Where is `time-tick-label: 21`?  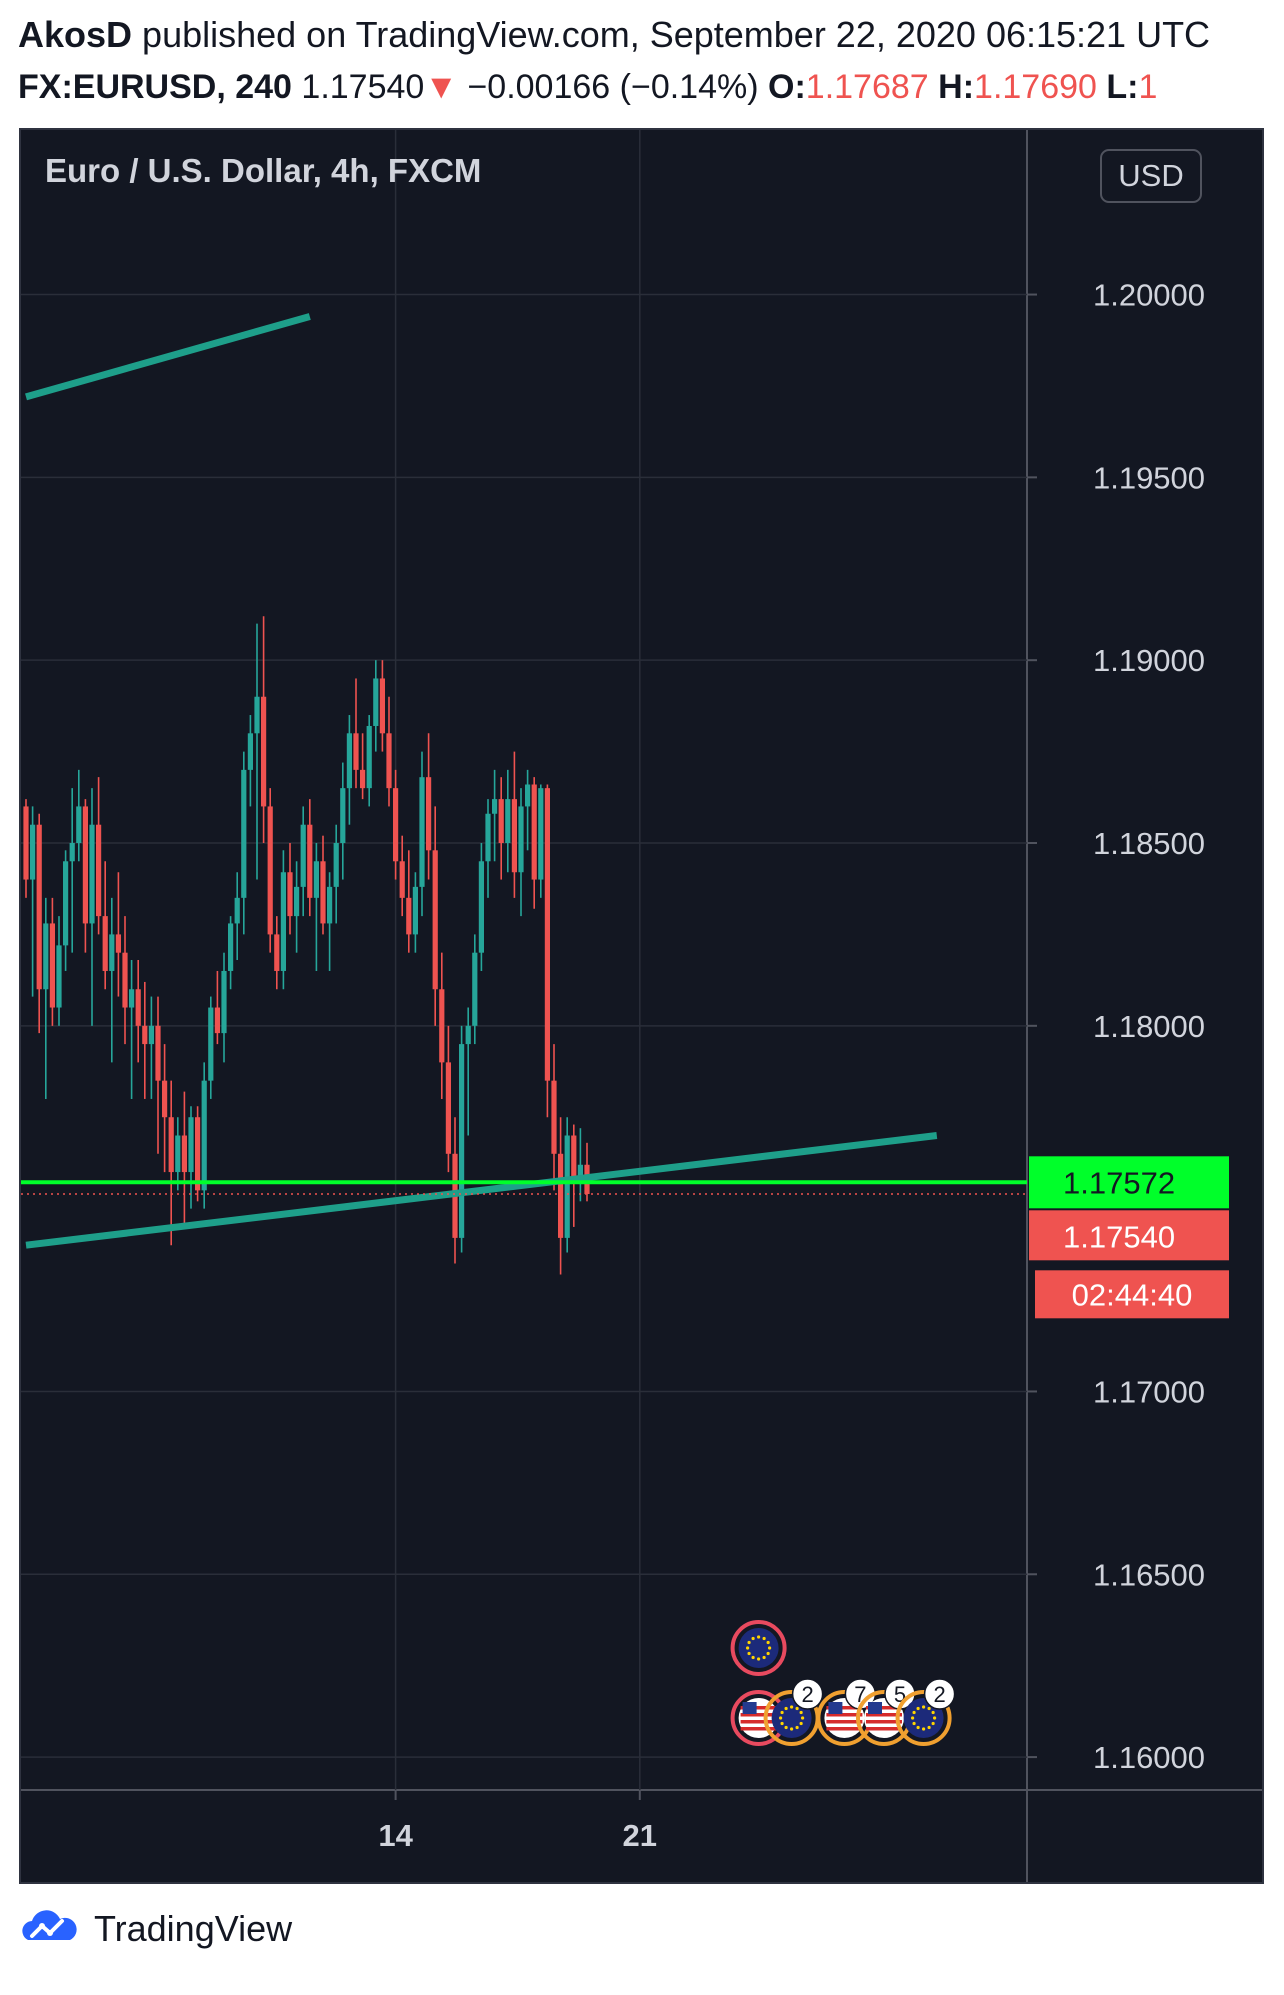
time-tick-label: 21 is located at coordinates (640, 1835).